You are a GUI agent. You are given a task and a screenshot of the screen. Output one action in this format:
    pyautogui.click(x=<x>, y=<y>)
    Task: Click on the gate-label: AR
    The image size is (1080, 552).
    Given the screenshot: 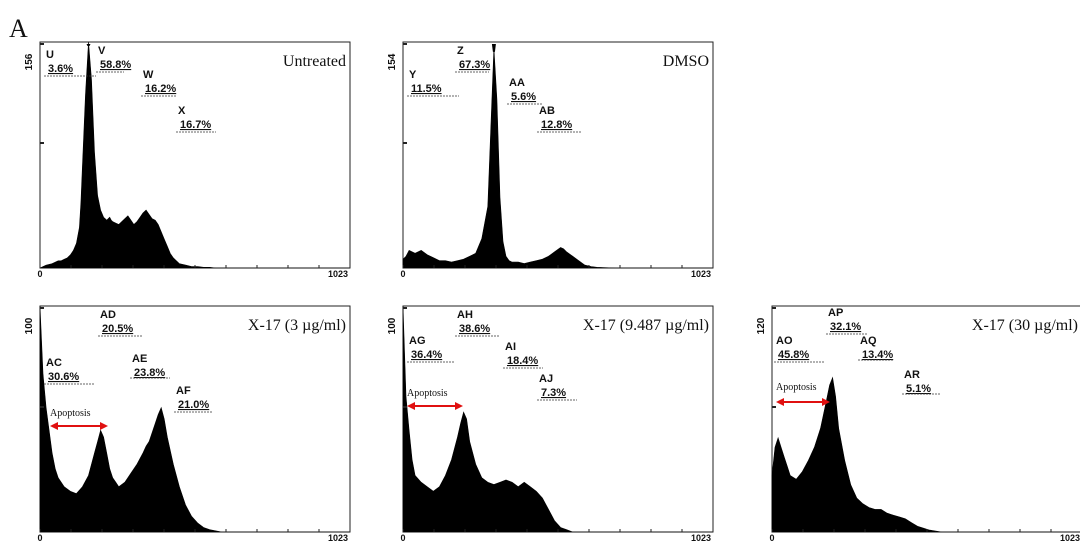 What is the action you would take?
    pyautogui.click(x=912, y=375)
    